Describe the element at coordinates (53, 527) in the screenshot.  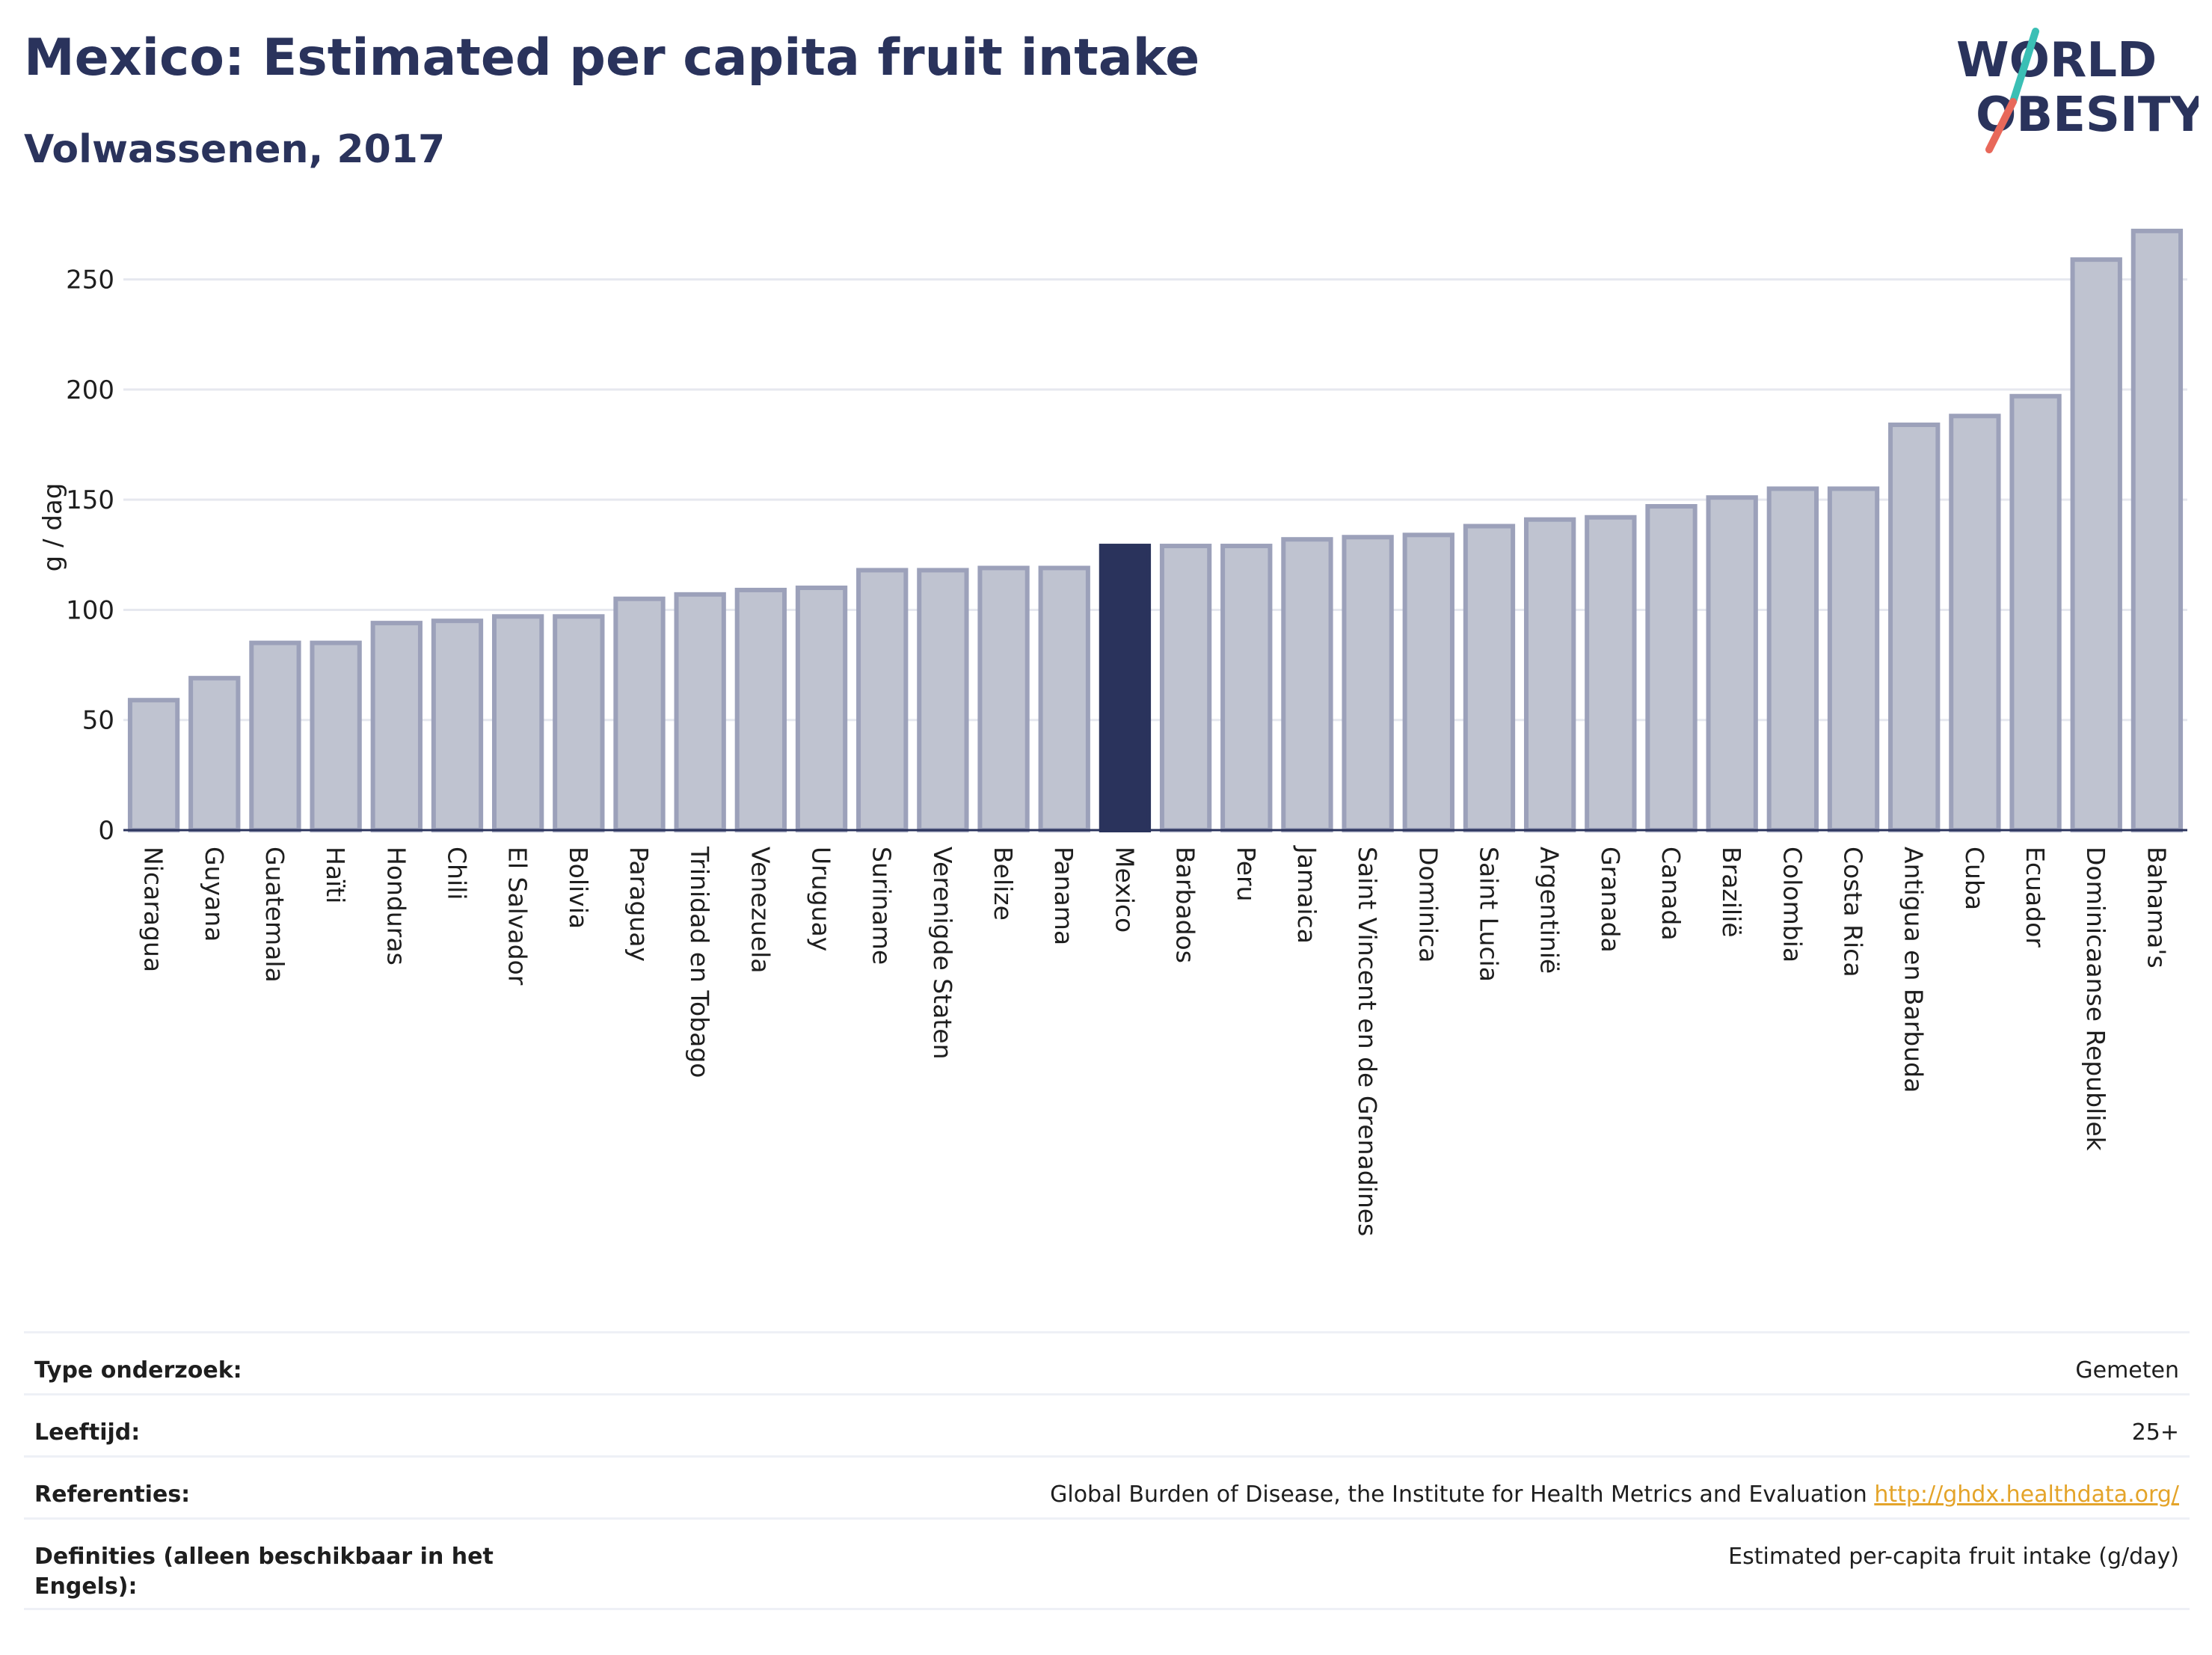
I see `y-axis-label: g / dag` at that location.